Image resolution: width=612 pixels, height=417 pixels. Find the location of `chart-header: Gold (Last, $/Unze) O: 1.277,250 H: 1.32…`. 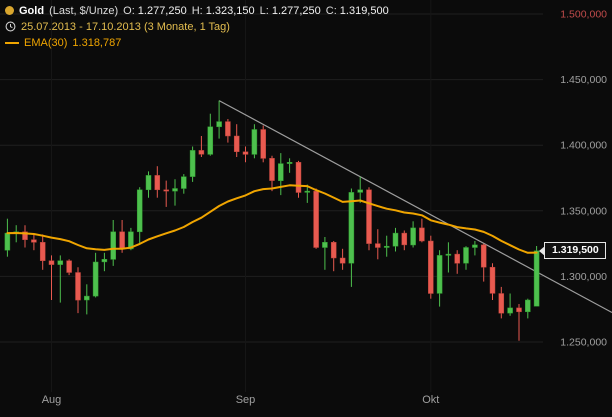

chart-header: Gold (Last, $/Unze) O: 1.277,250 H: 1.32… is located at coordinates (197, 26).